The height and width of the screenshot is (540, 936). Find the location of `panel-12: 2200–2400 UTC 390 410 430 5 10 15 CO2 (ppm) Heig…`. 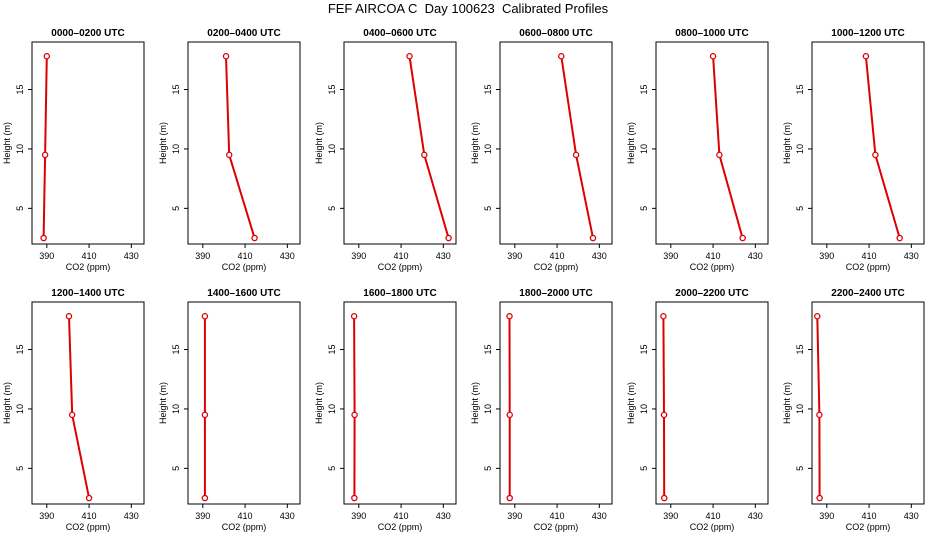

panel-12: 2200–2400 UTC 390 410 430 5 10 15 CO2 (ppm) Heig… is located at coordinates (853, 410).